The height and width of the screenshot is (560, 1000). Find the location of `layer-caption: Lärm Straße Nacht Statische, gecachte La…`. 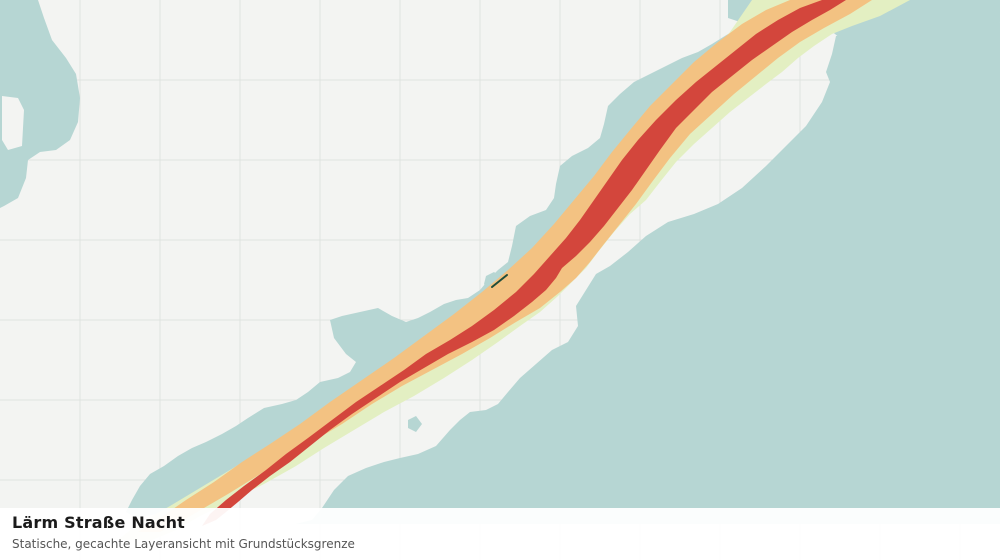

layer-caption: Lärm Straße Nacht Statische, gecachte La… is located at coordinates (500, 534).